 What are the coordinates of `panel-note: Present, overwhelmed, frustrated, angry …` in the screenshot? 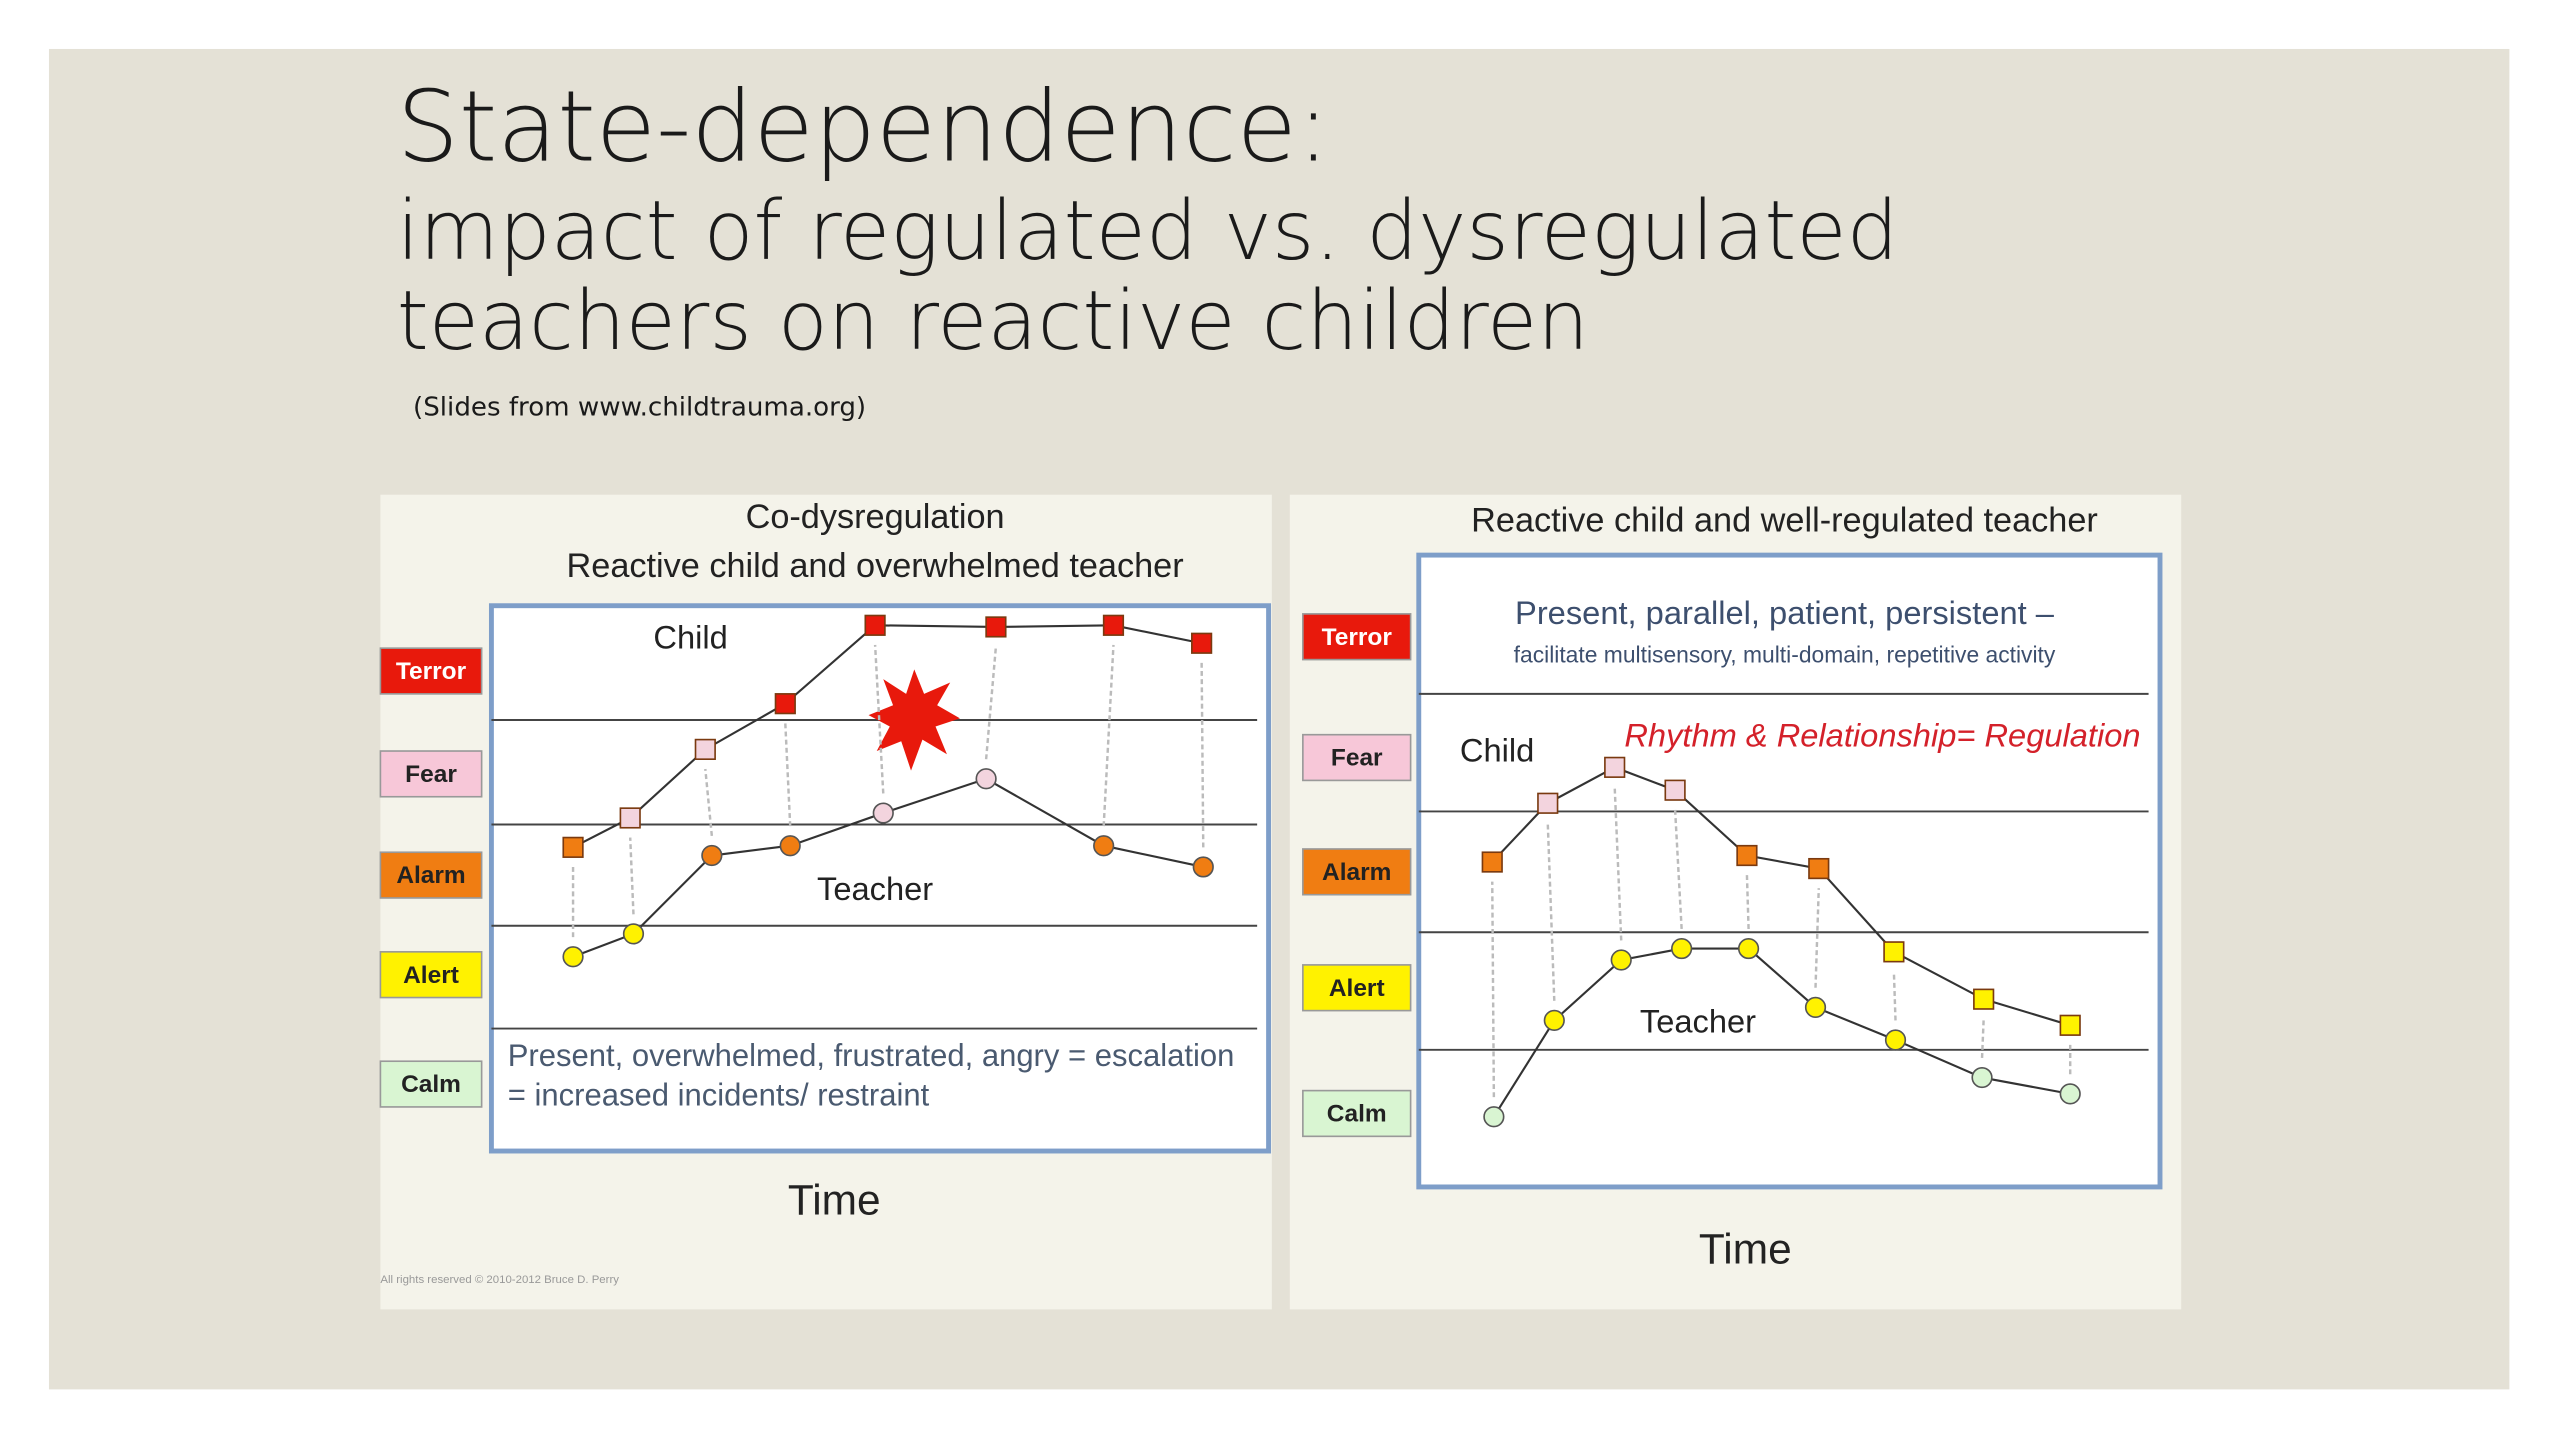 It's located at (871, 1055).